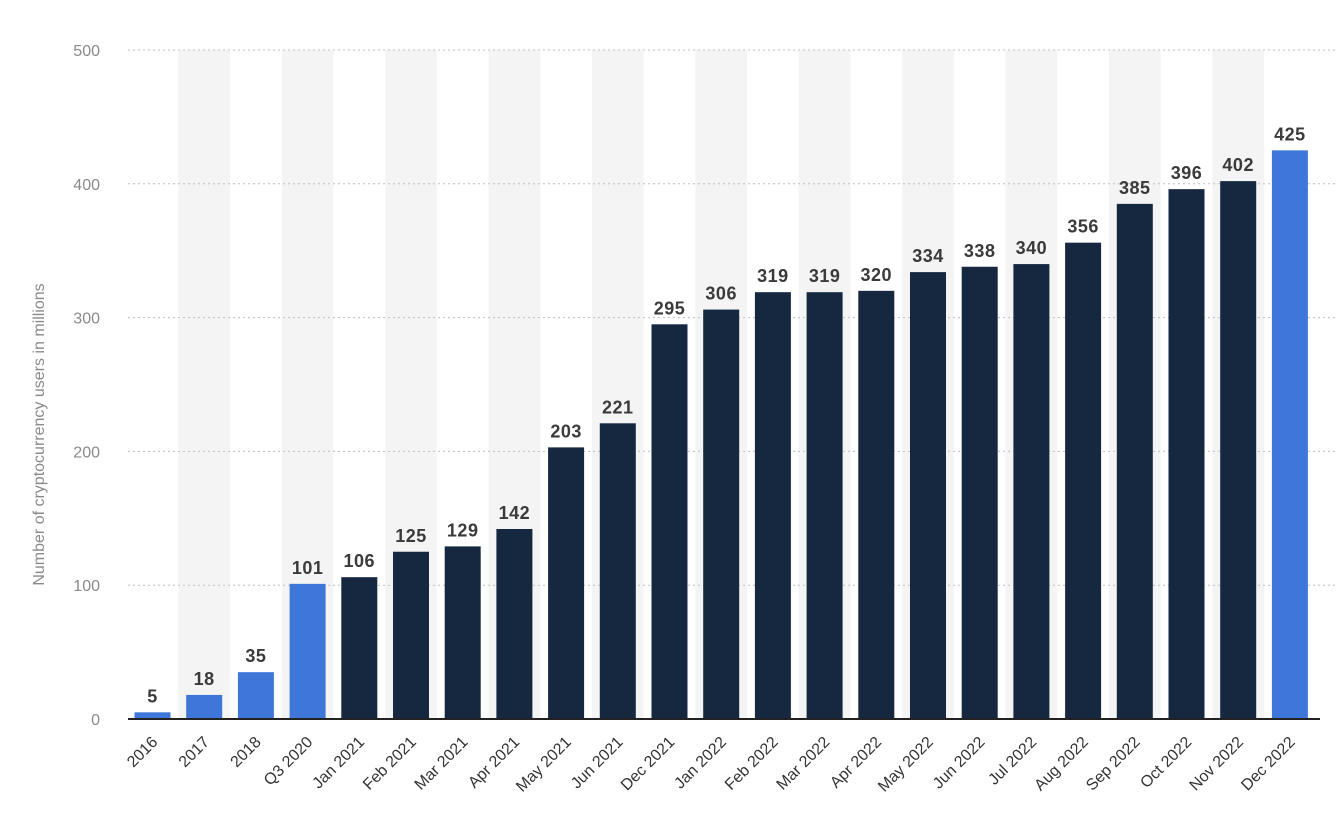 The width and height of the screenshot is (1337, 827). Describe the element at coordinates (752, 764) in the screenshot. I see `x-tick-label: Feb 2022` at that location.